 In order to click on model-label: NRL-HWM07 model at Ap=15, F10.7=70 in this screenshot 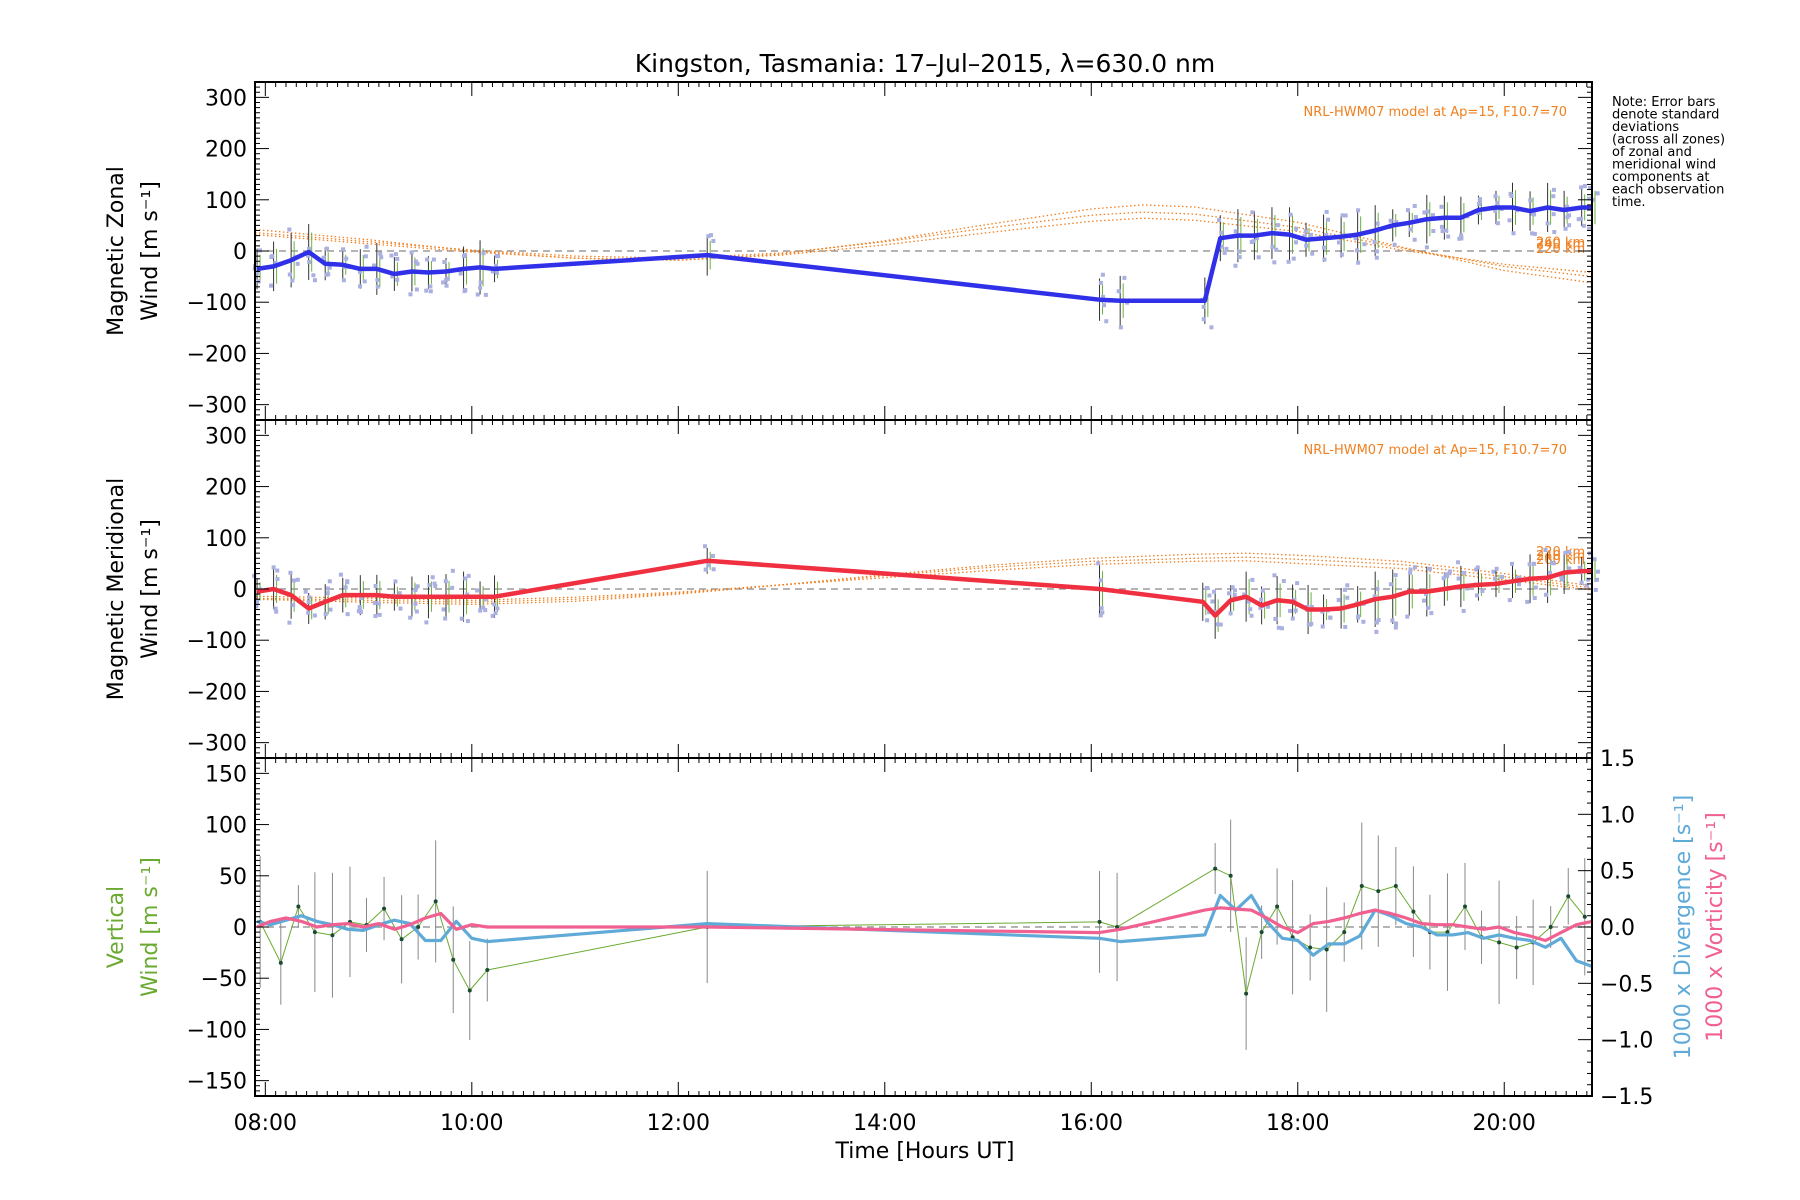, I will do `click(1436, 450)`.